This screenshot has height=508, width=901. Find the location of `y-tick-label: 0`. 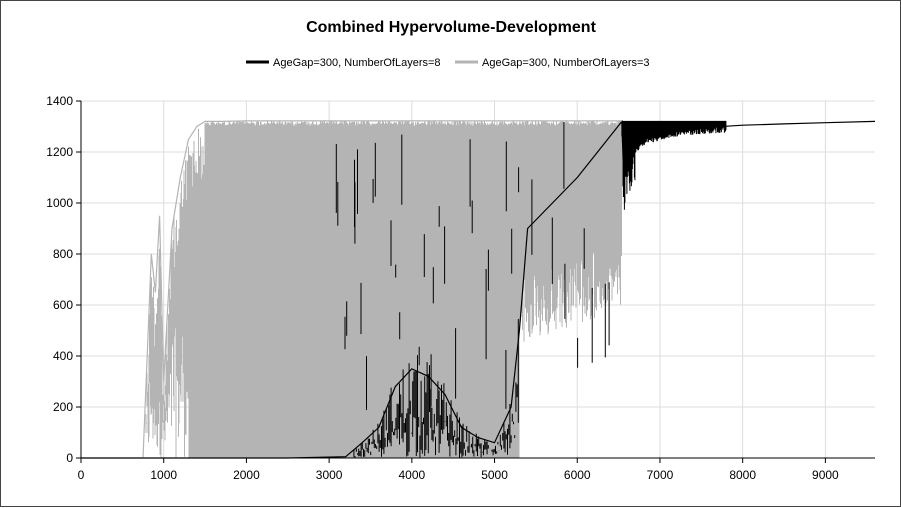

y-tick-label: 0 is located at coordinates (69, 458).